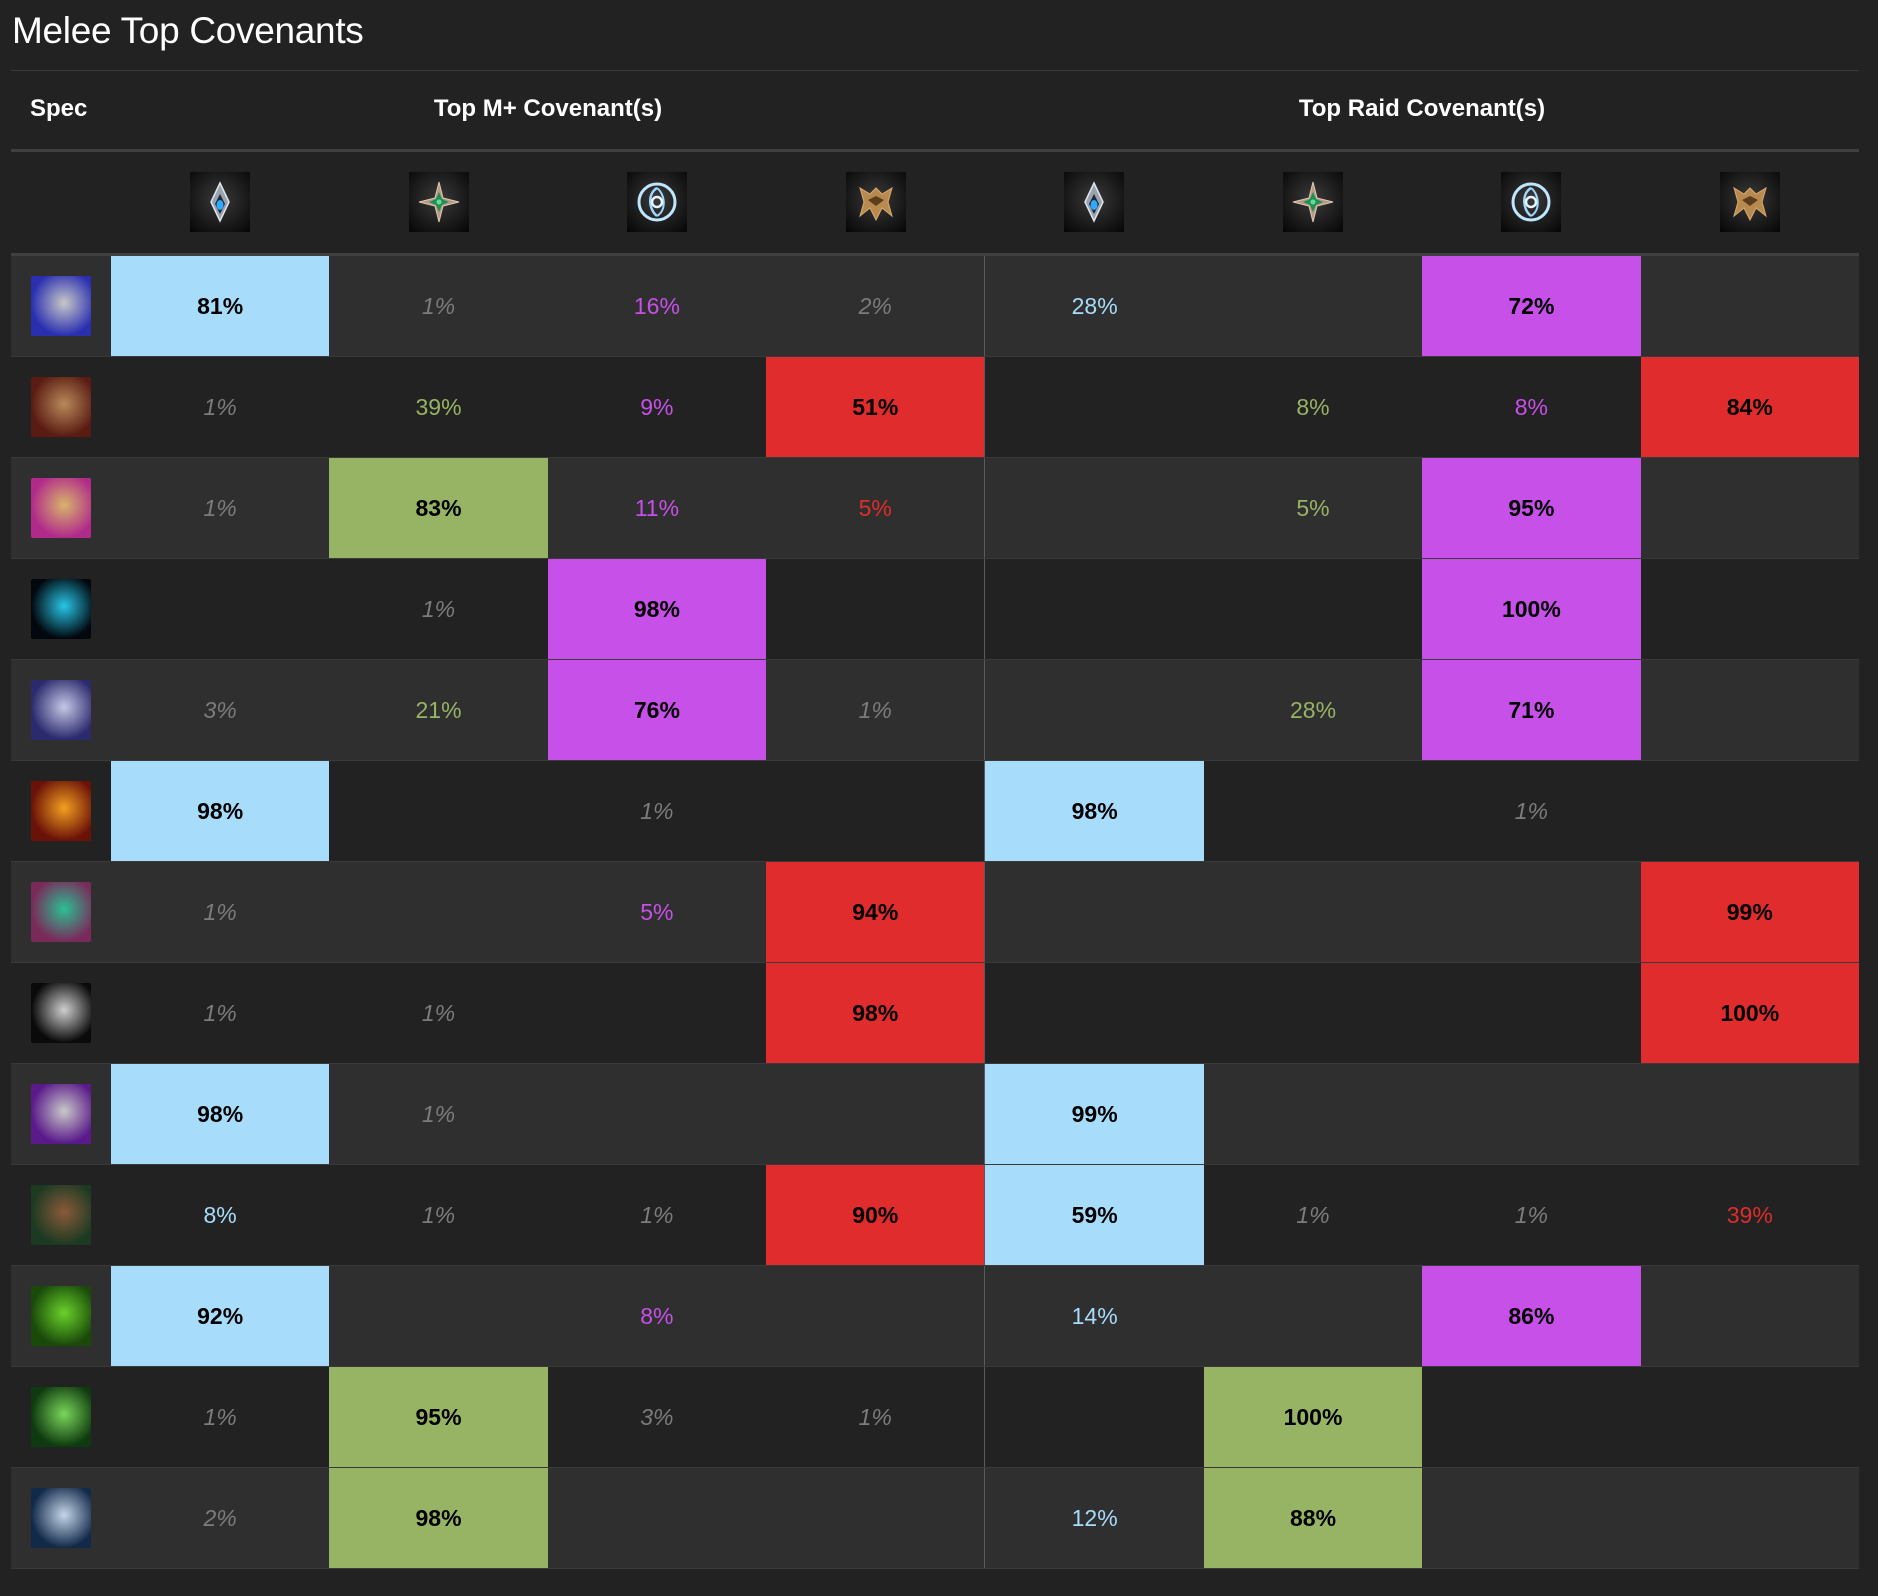 The width and height of the screenshot is (1878, 1596). I want to click on paladin-retribution-icon, so click(60, 508).